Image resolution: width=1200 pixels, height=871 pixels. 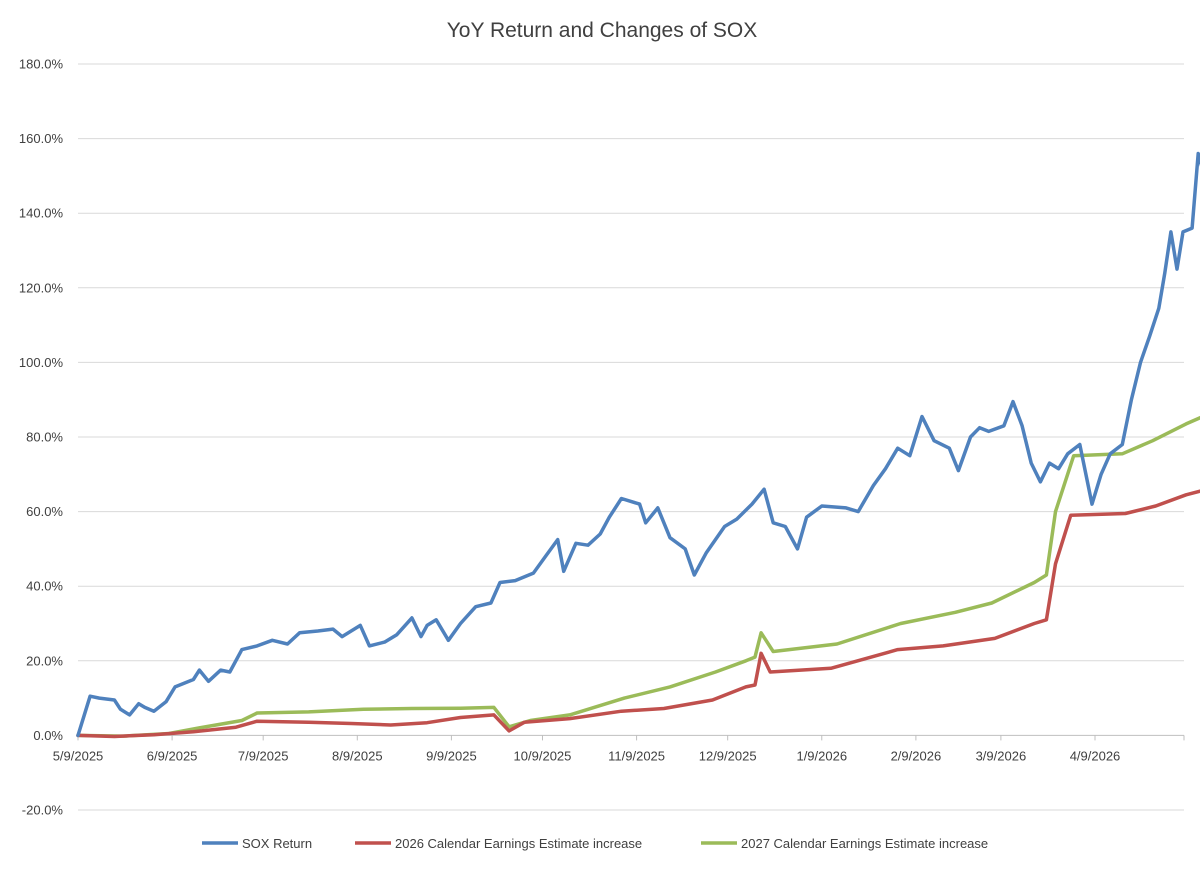 I want to click on x-tick-label: 6/9/2025, so click(x=172, y=755).